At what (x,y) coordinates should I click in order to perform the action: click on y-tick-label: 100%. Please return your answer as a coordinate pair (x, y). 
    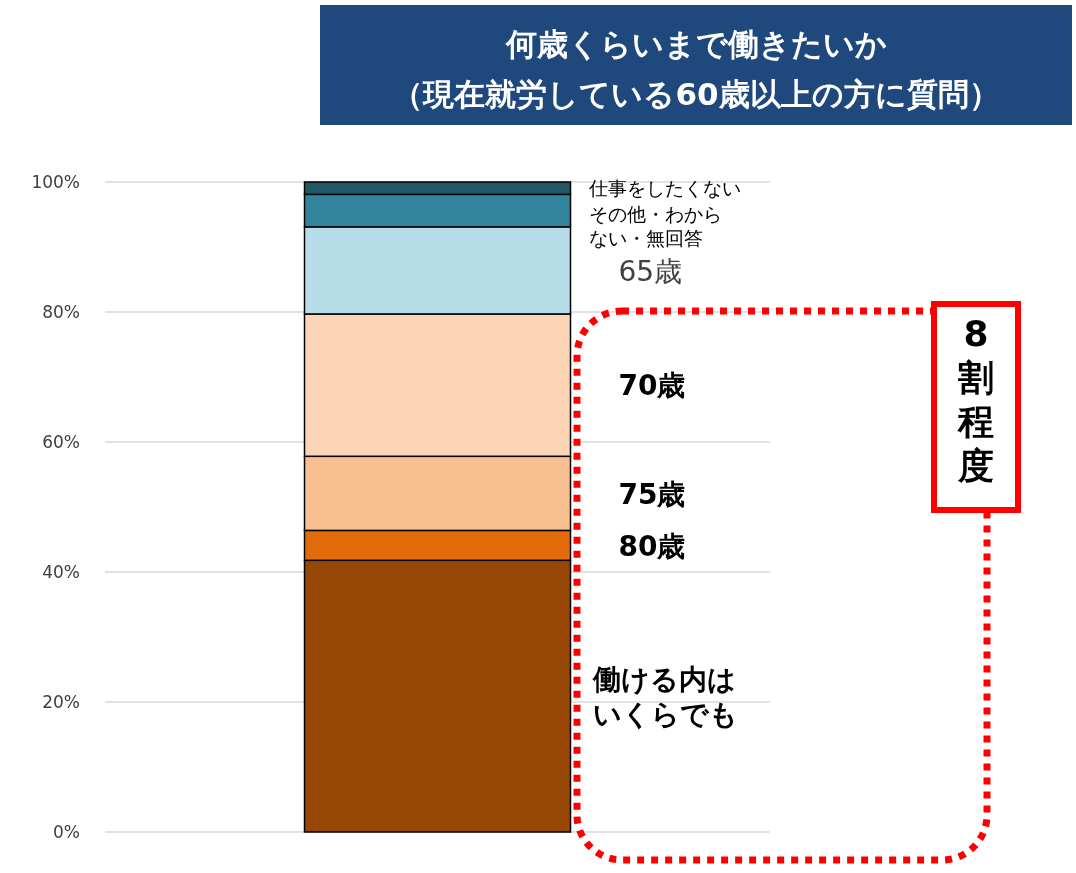
    Looking at the image, I should click on (55, 182).